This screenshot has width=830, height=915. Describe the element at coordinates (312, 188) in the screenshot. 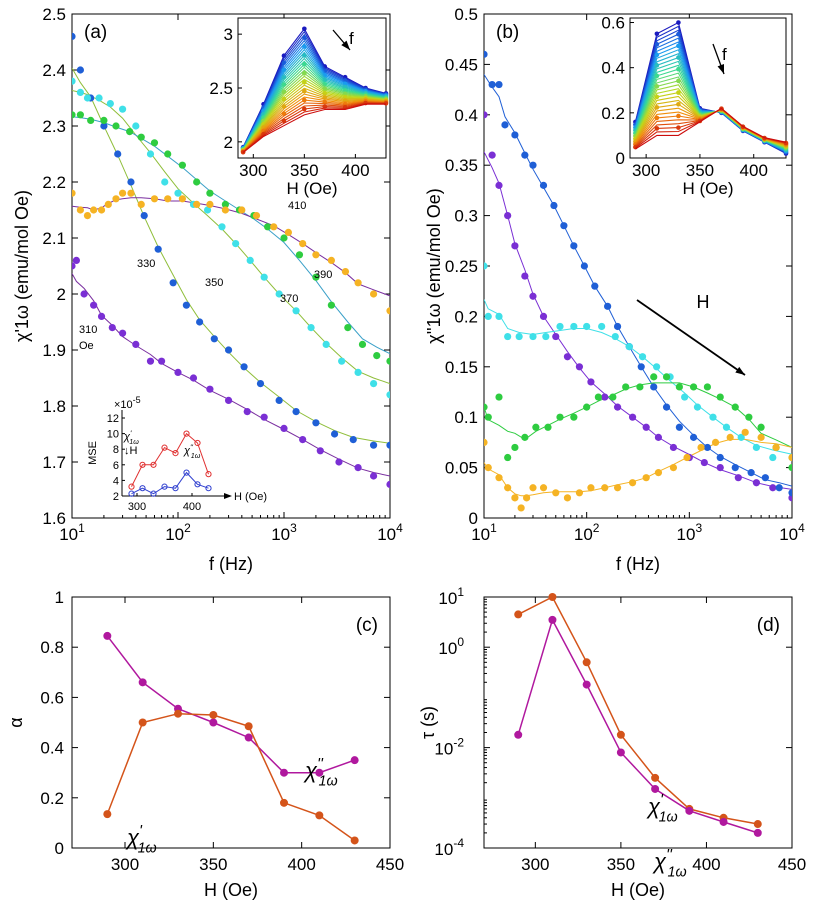

I see `inset-x-label: H (Oe)` at that location.